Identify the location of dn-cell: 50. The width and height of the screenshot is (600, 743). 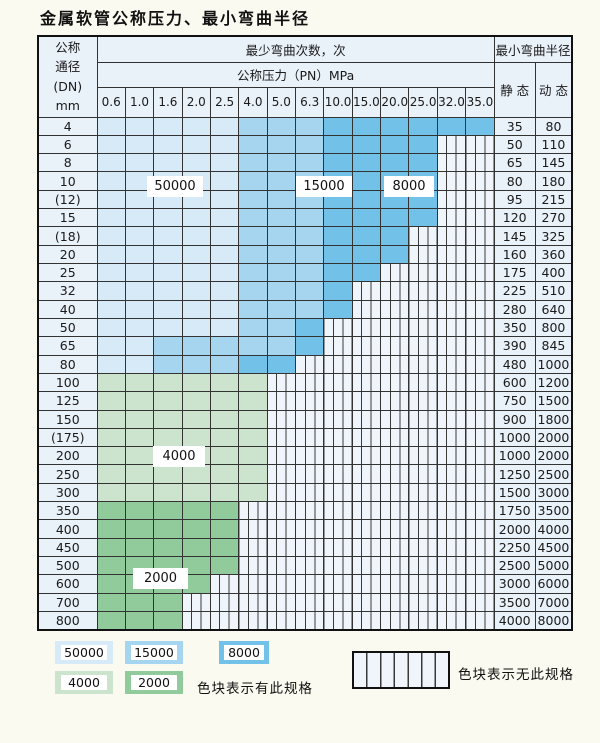
(67, 327).